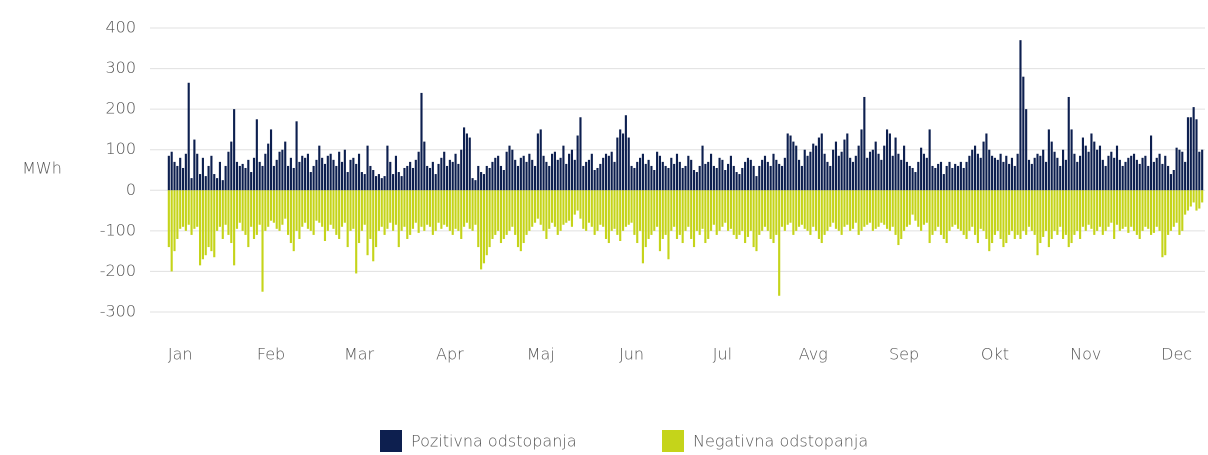  What do you see at coordinates (118, 311) in the screenshot?
I see `y-tick-label: -300` at bounding box center [118, 311].